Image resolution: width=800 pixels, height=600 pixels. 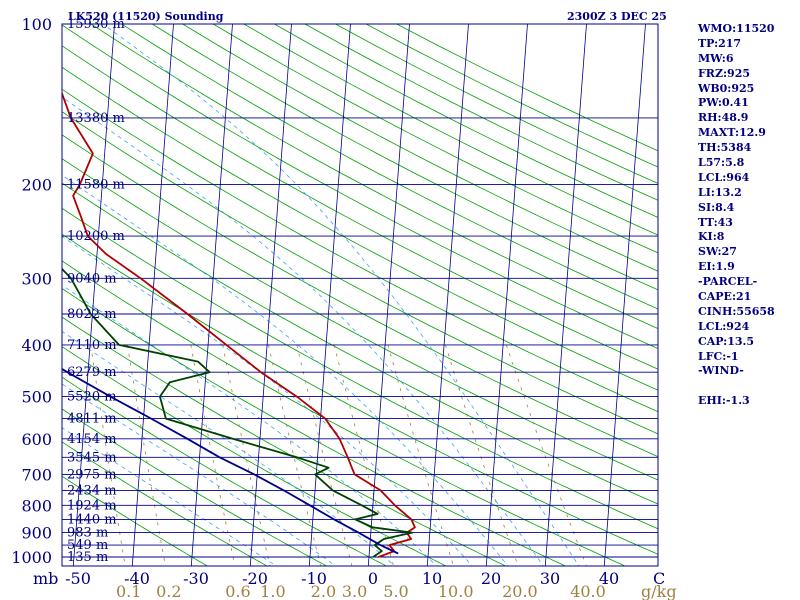 I want to click on temperature-tick-label: 10, so click(x=432, y=578).